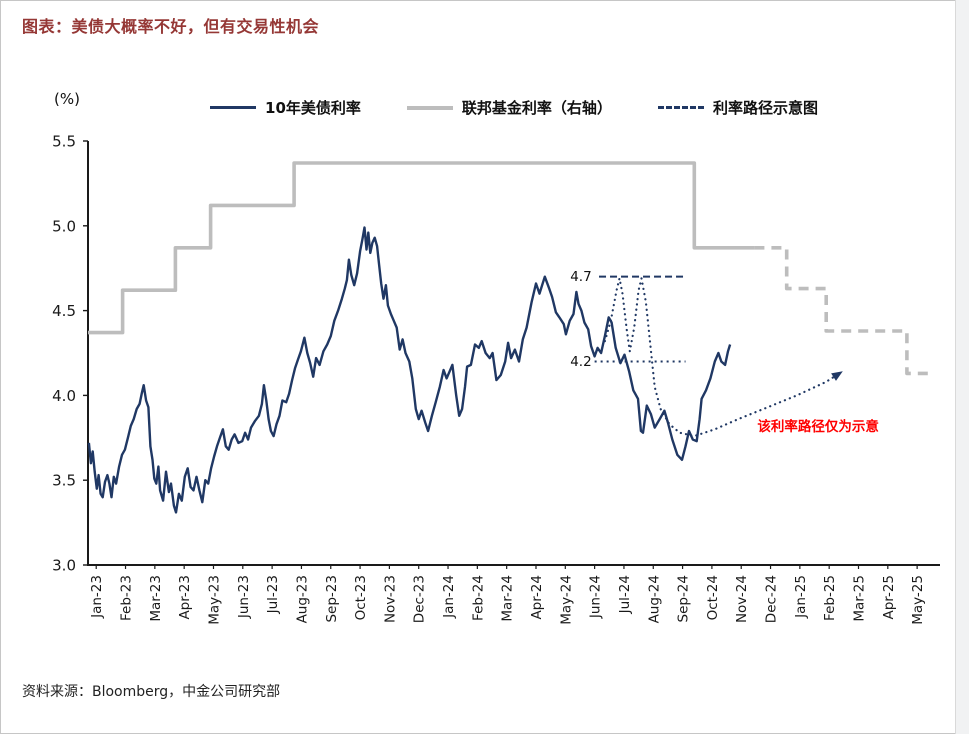 This screenshot has width=969, height=734. I want to click on legend-item-rate-path: 利率路径示意图, so click(737, 107).